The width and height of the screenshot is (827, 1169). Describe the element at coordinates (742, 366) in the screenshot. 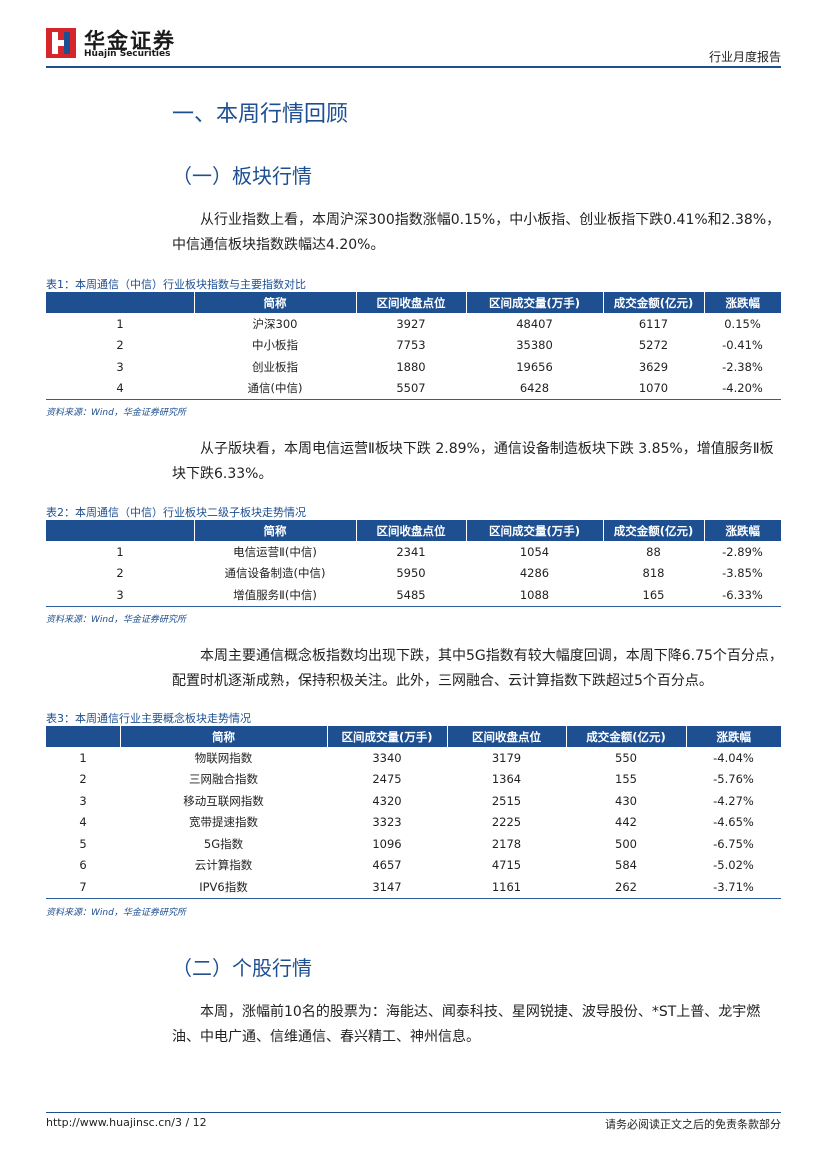

I see `table-cell: -2.38%` at that location.